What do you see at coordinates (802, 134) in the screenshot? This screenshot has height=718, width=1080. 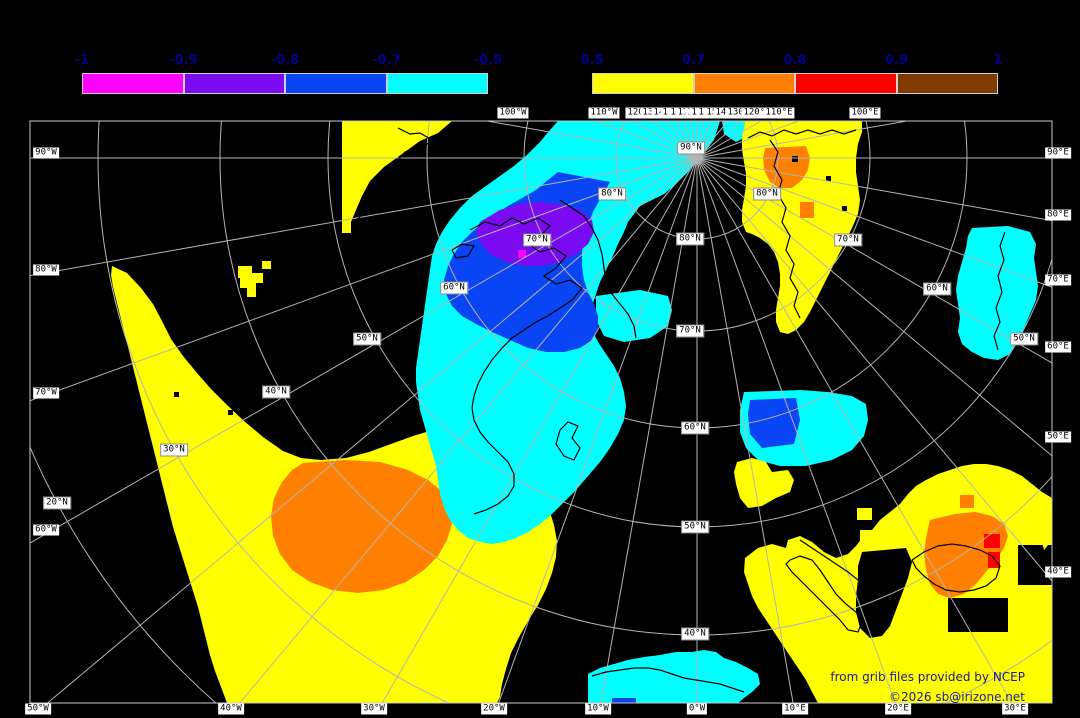 I see `coastline-siberia-coast` at bounding box center [802, 134].